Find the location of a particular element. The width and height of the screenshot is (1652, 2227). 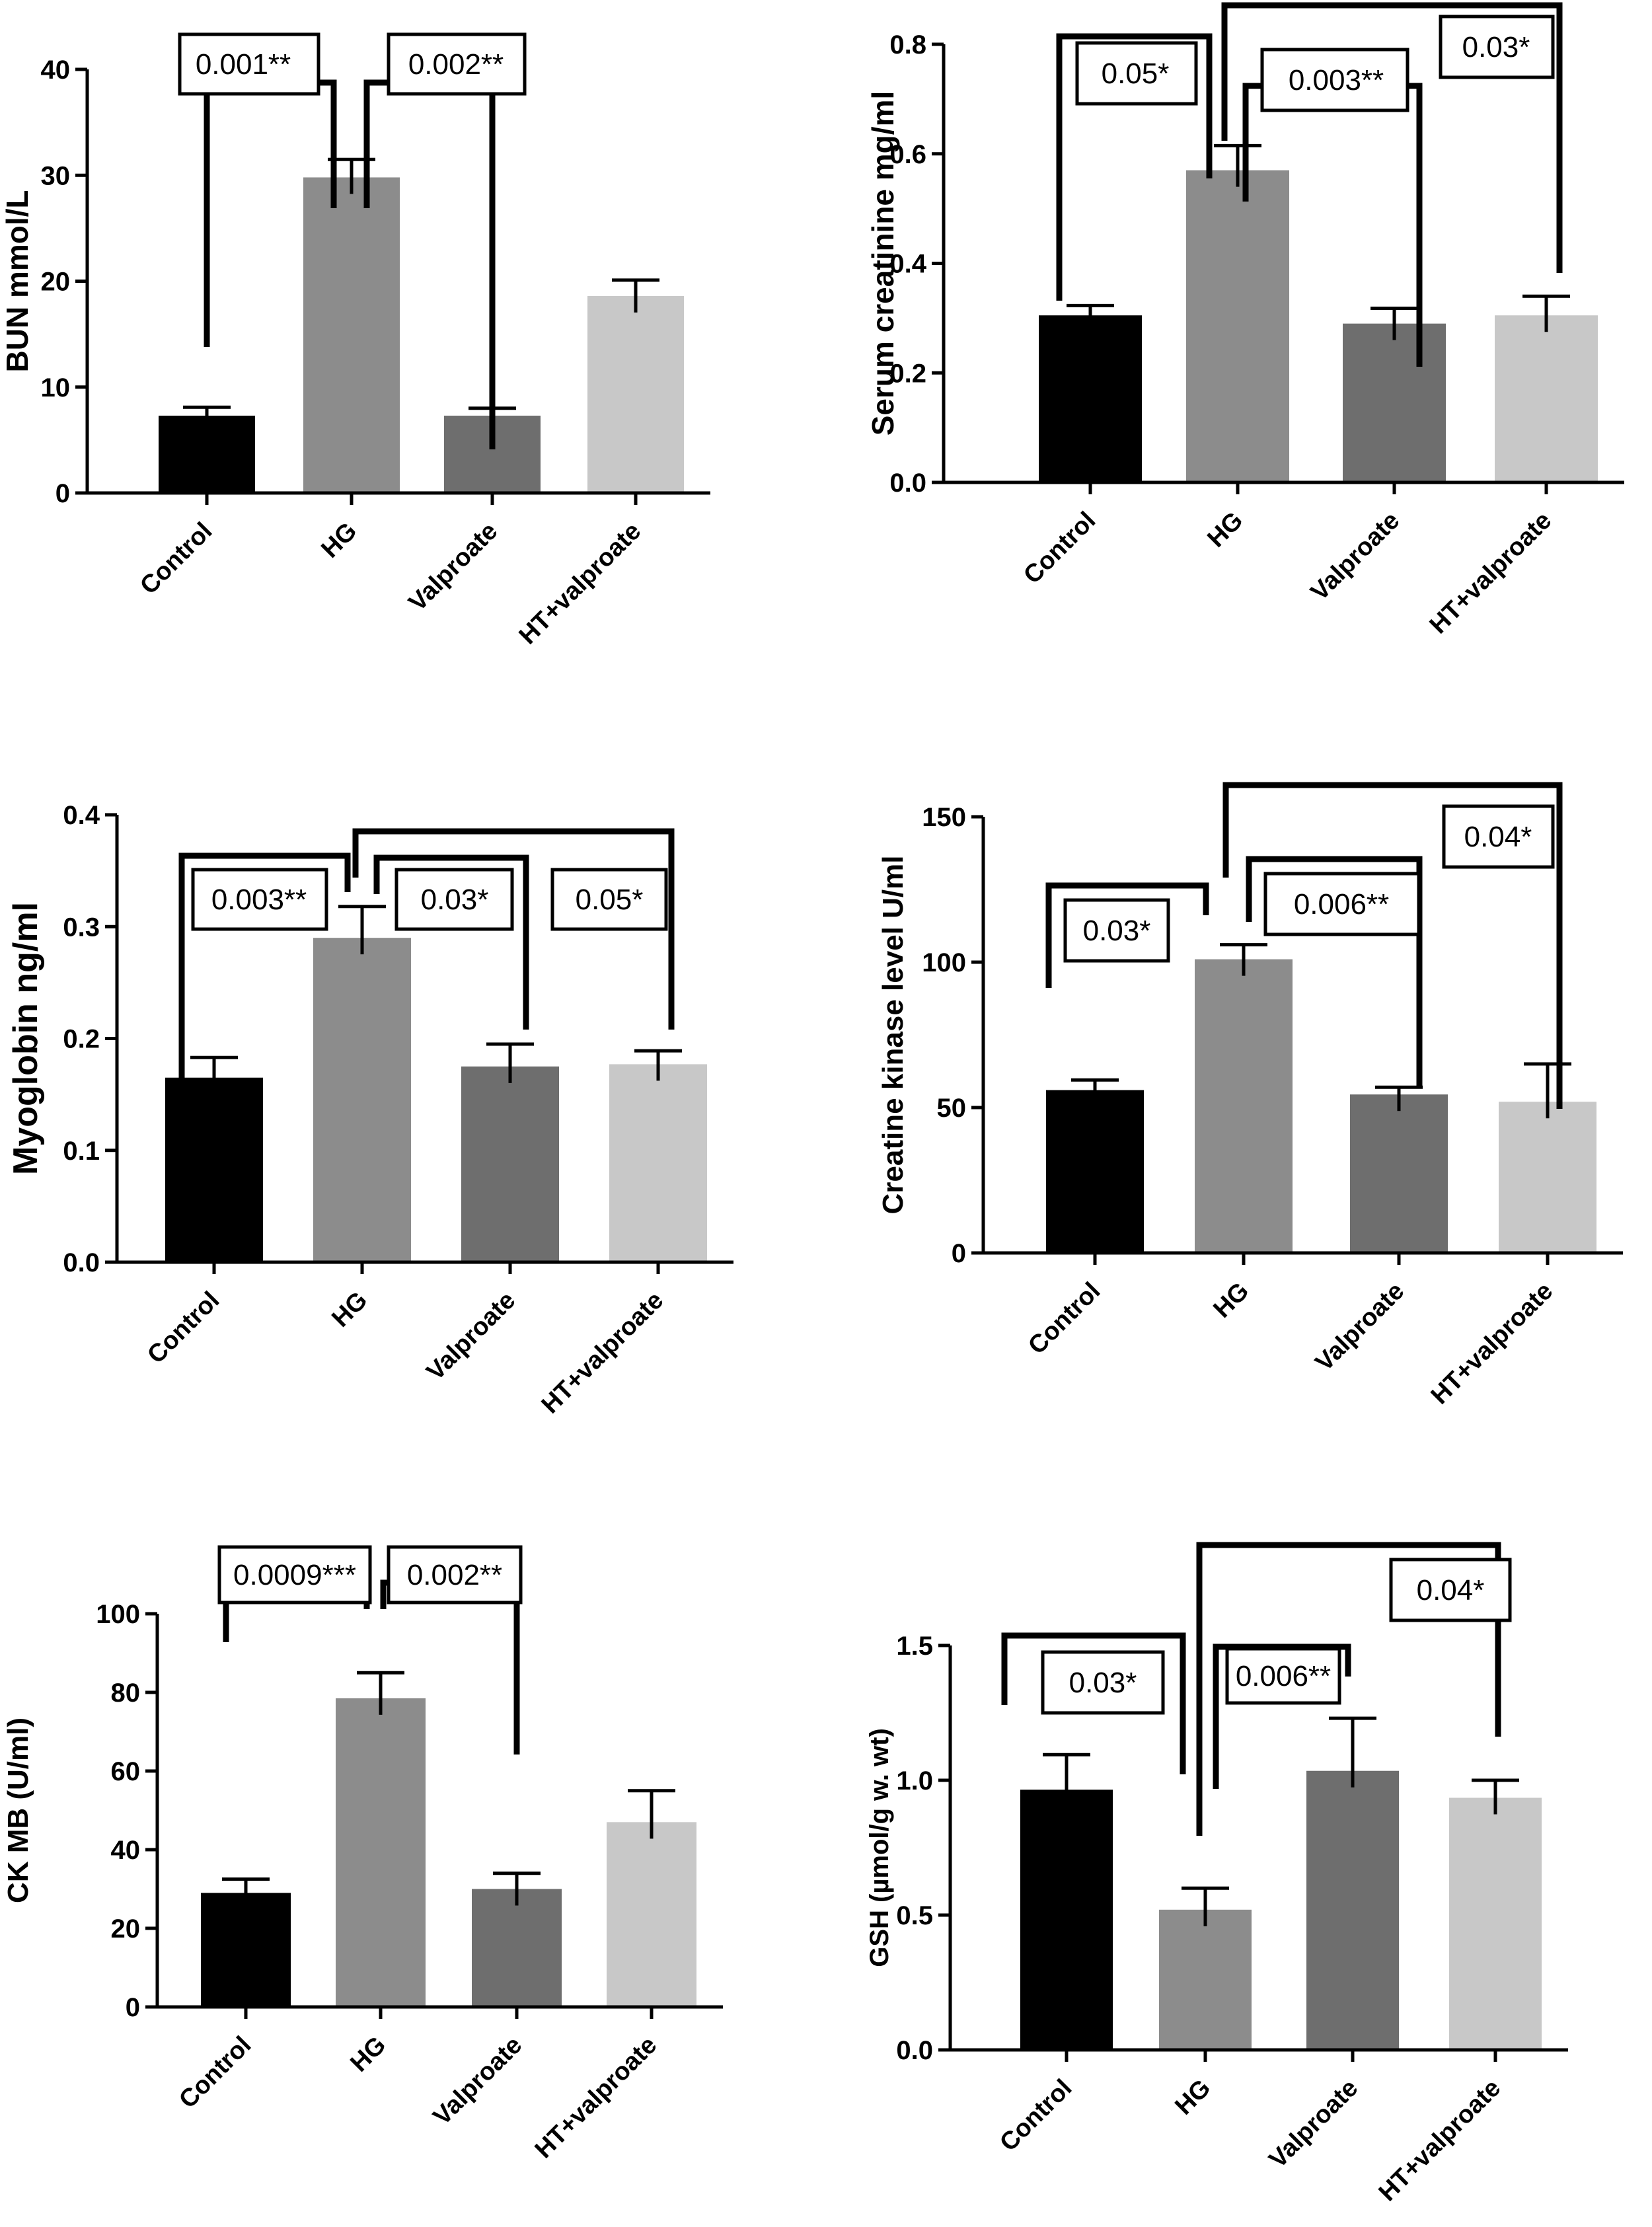

y-tick-label: 30 is located at coordinates (56, 176).